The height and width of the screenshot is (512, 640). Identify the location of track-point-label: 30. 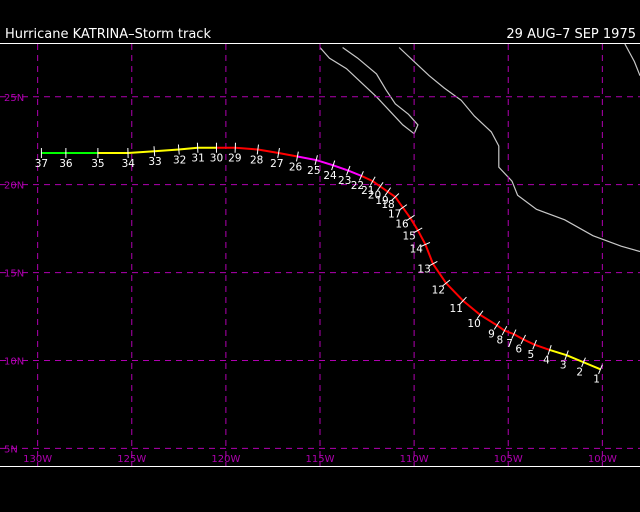
(216, 159).